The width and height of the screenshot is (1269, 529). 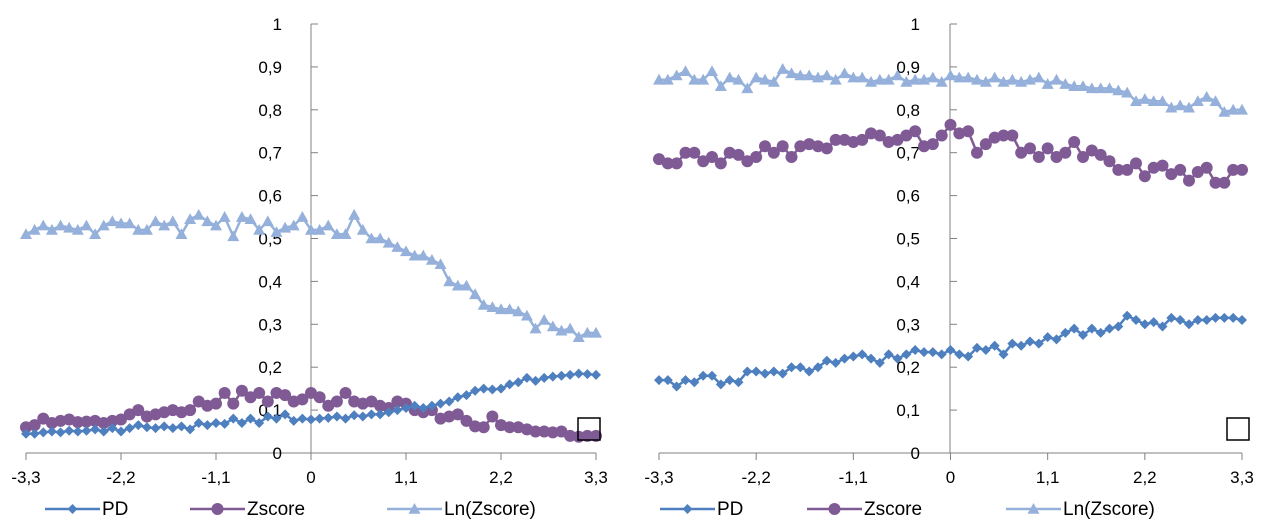 What do you see at coordinates (864, 509) in the screenshot?
I see `legend-item: Zscore` at bounding box center [864, 509].